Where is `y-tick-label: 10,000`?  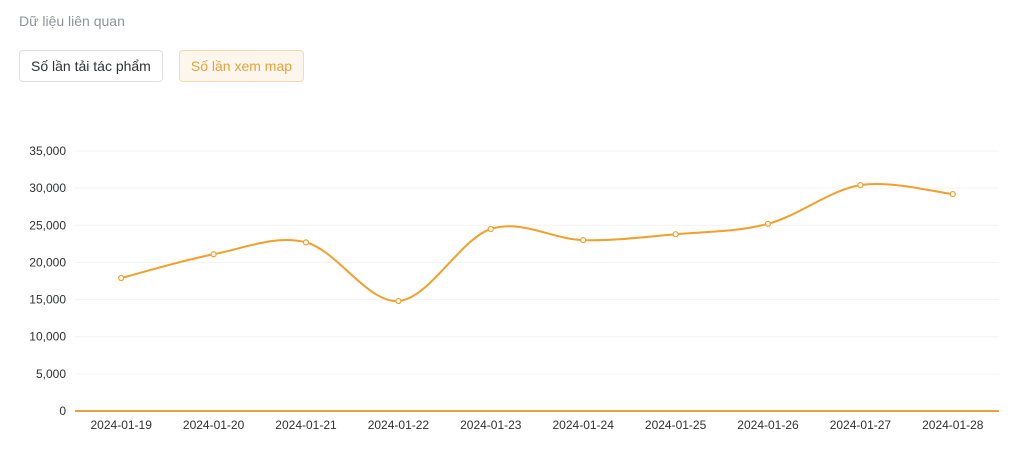
y-tick-label: 10,000 is located at coordinates (47, 337).